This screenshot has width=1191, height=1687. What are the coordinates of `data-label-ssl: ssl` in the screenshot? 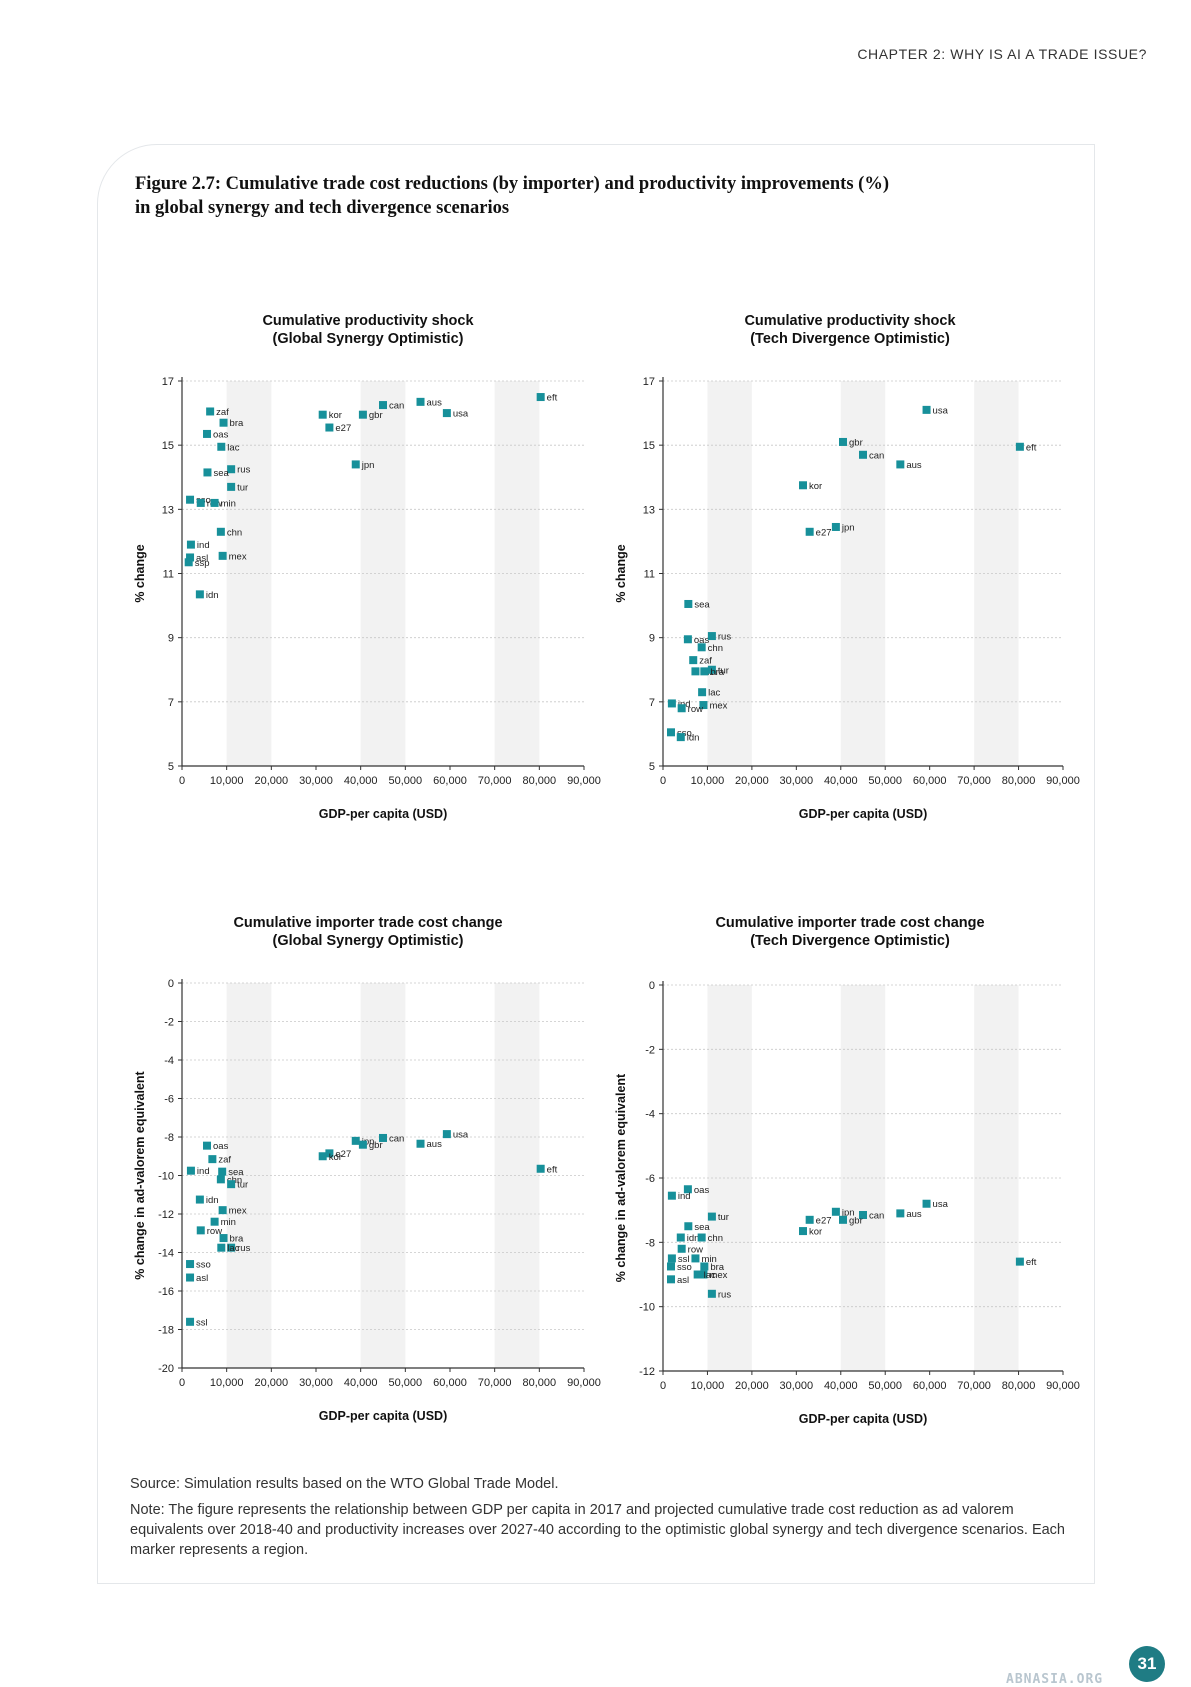 It's located at (684, 1259).